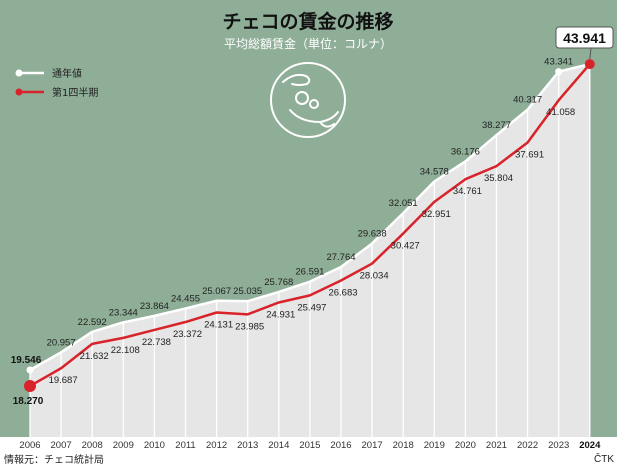 This screenshot has height=467, width=617. What do you see at coordinates (154, 306) in the screenshot?
I see `data-label-annual: 23.864` at bounding box center [154, 306].